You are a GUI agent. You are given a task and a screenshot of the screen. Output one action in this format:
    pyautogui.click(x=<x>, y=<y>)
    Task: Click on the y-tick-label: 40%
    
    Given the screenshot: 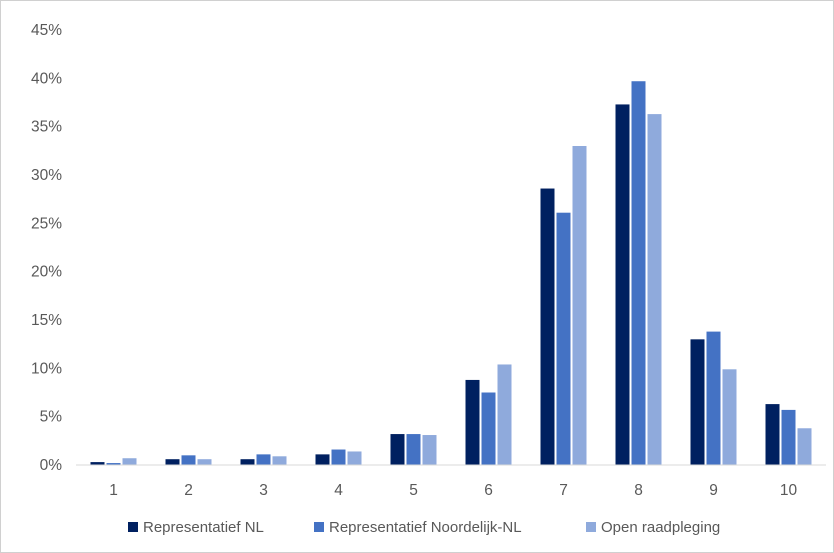 What is the action you would take?
    pyautogui.click(x=46, y=78)
    